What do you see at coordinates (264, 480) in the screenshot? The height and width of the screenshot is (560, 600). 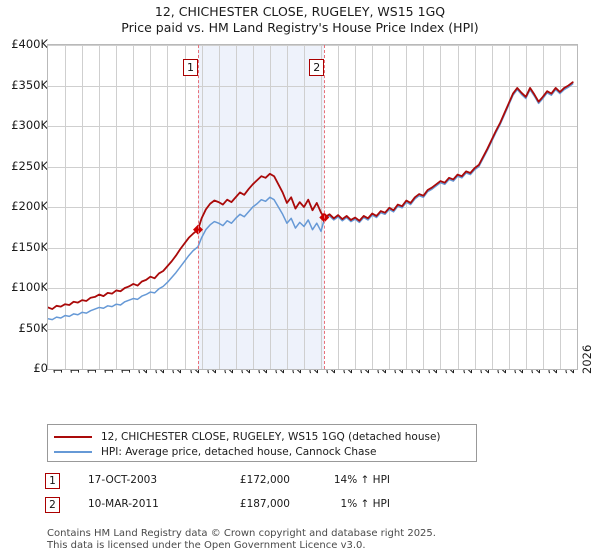 I see `transaction-price: £172,000` at bounding box center [264, 480].